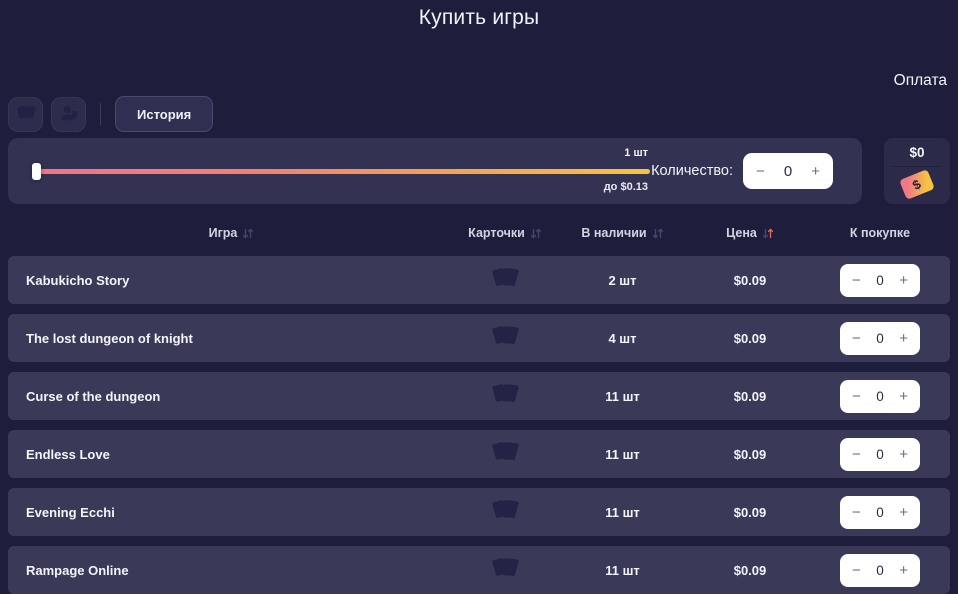 This screenshot has height=594, width=958. I want to click on slider-max-price-label: до $0.13, so click(625, 187).